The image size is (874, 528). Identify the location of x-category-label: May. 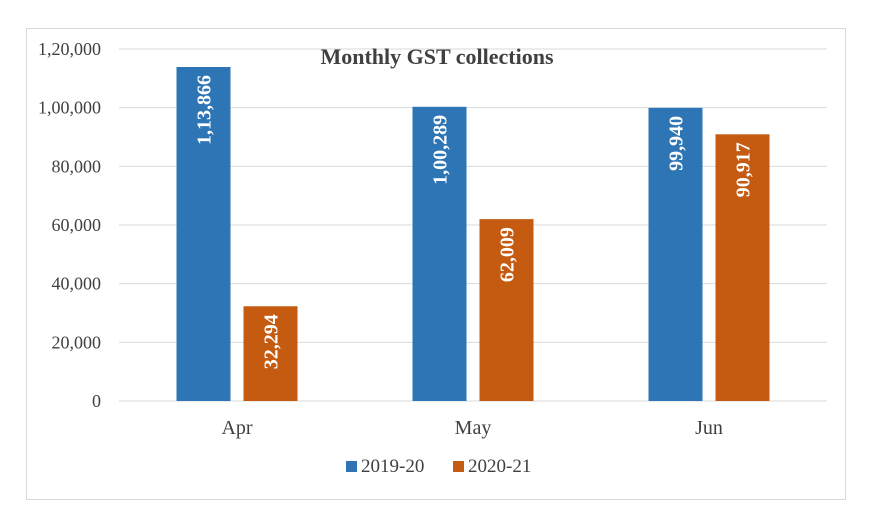
(473, 428).